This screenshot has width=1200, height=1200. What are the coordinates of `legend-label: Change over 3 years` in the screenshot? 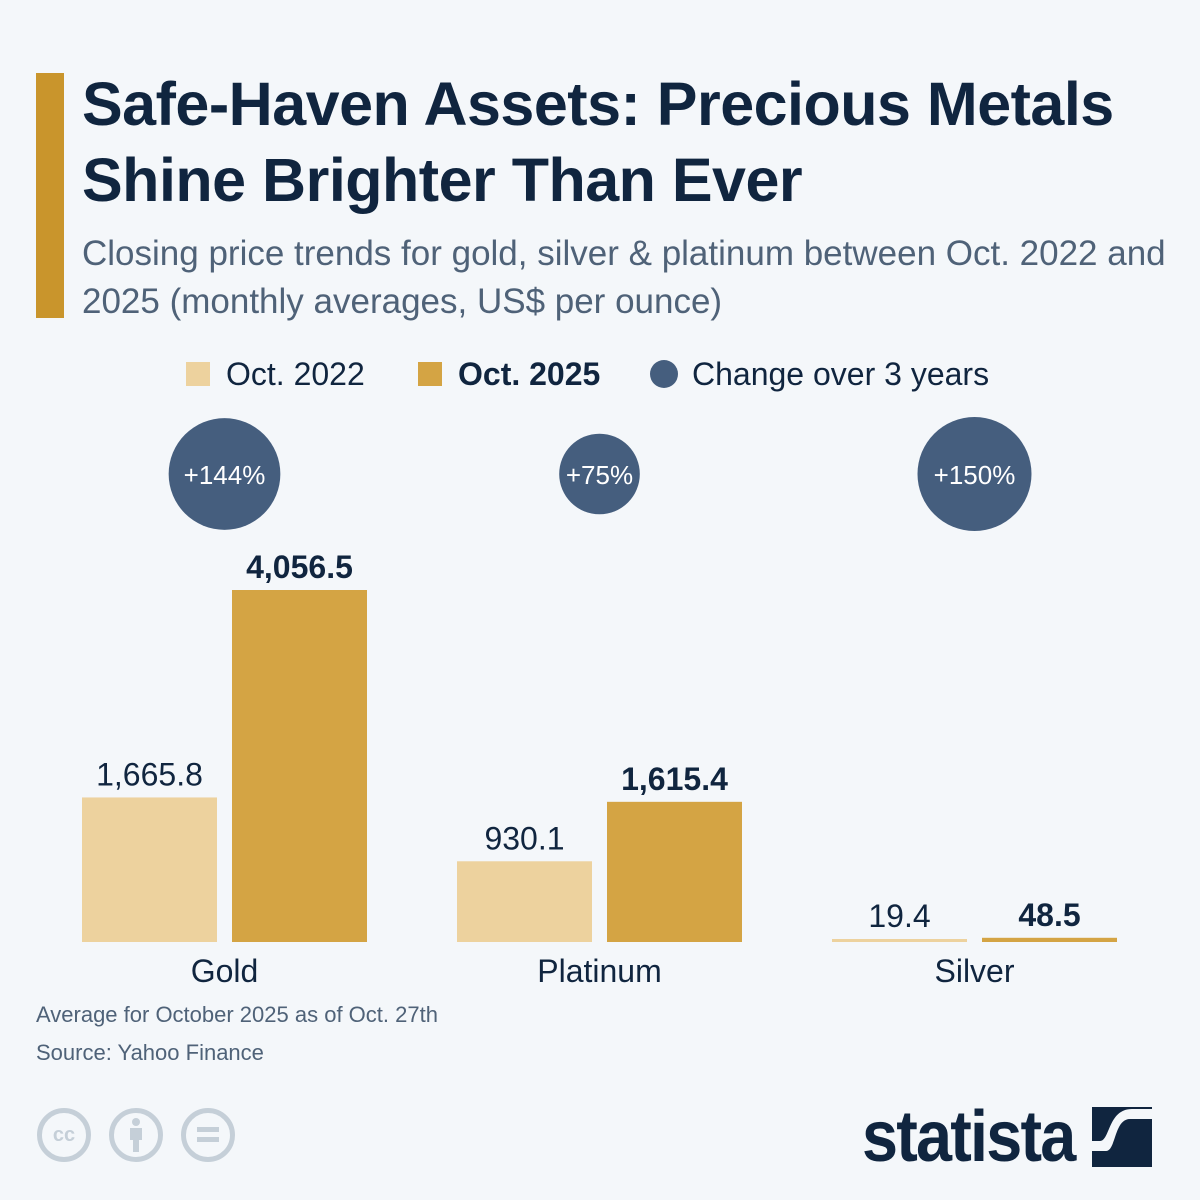 It's located at (841, 373).